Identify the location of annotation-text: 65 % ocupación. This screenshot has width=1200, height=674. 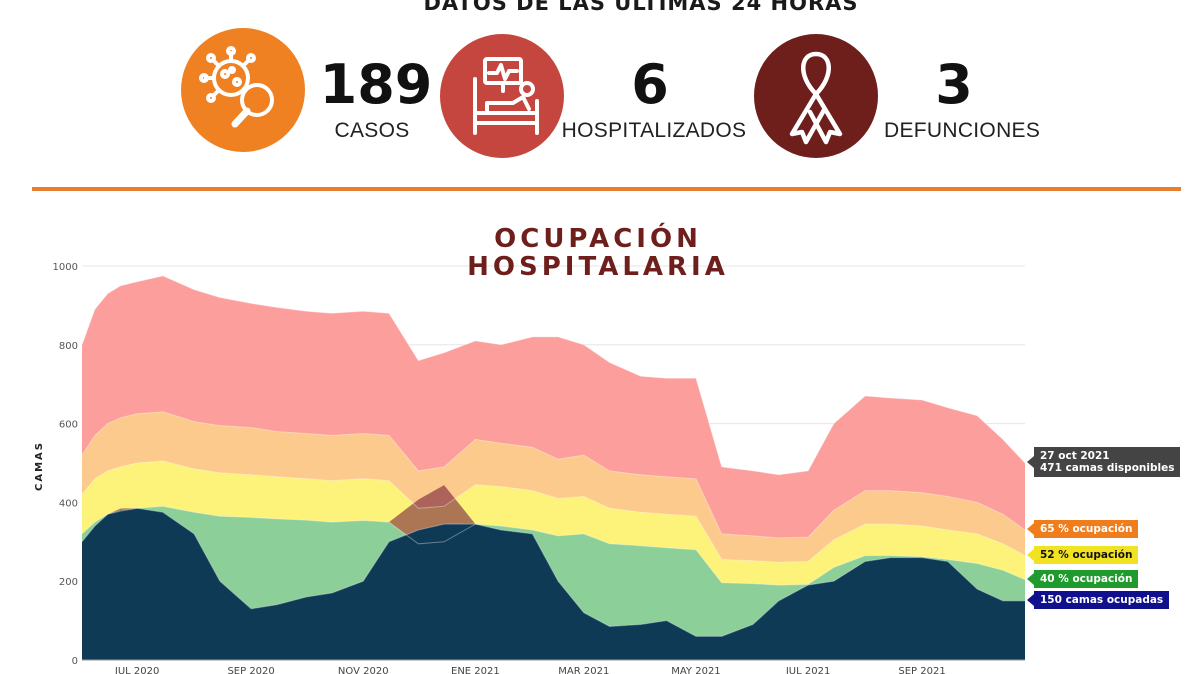
(1086, 529).